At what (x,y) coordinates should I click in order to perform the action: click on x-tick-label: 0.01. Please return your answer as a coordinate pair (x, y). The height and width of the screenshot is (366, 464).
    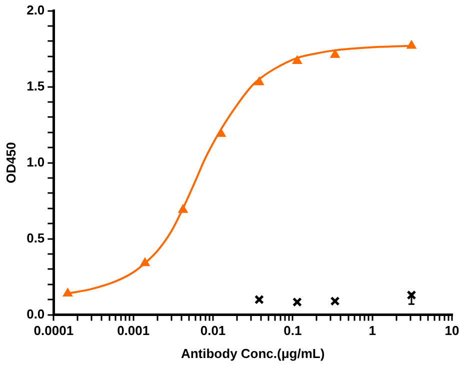
    Looking at the image, I should click on (213, 330).